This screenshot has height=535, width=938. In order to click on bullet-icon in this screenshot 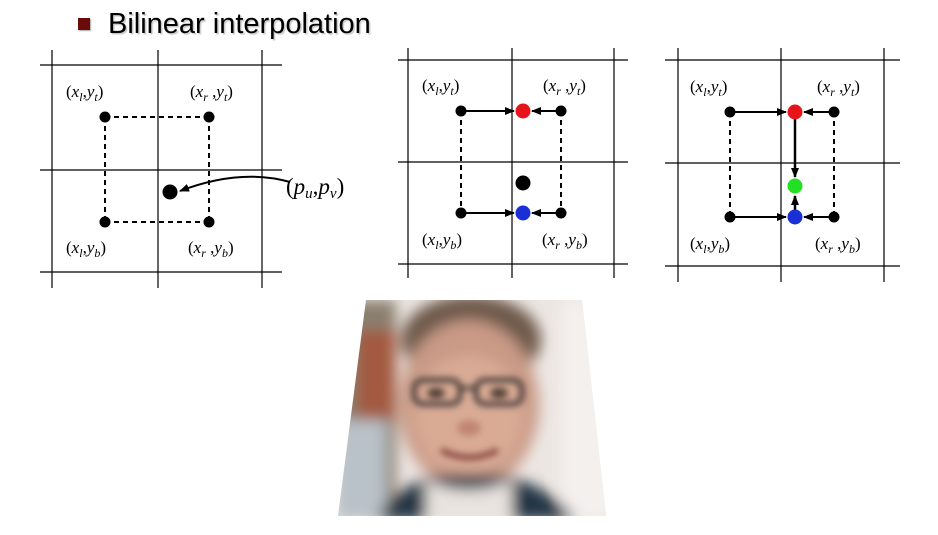, I will do `click(84, 24)`.